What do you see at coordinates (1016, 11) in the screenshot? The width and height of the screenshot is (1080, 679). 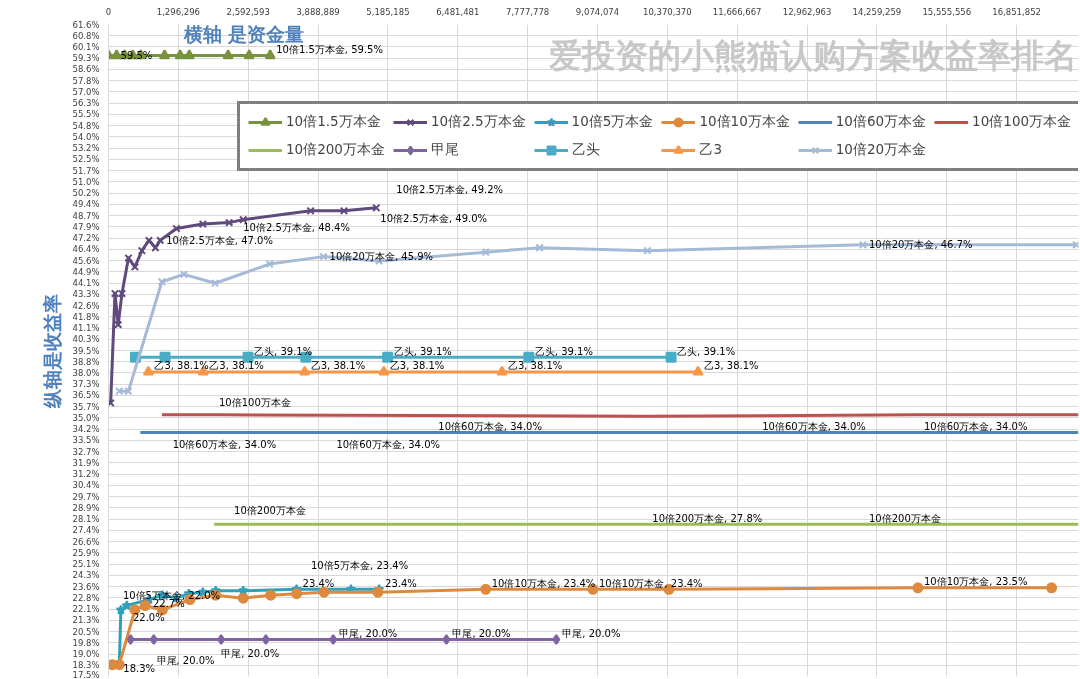 I see `x-tick-label: 16,851,852` at bounding box center [1016, 11].